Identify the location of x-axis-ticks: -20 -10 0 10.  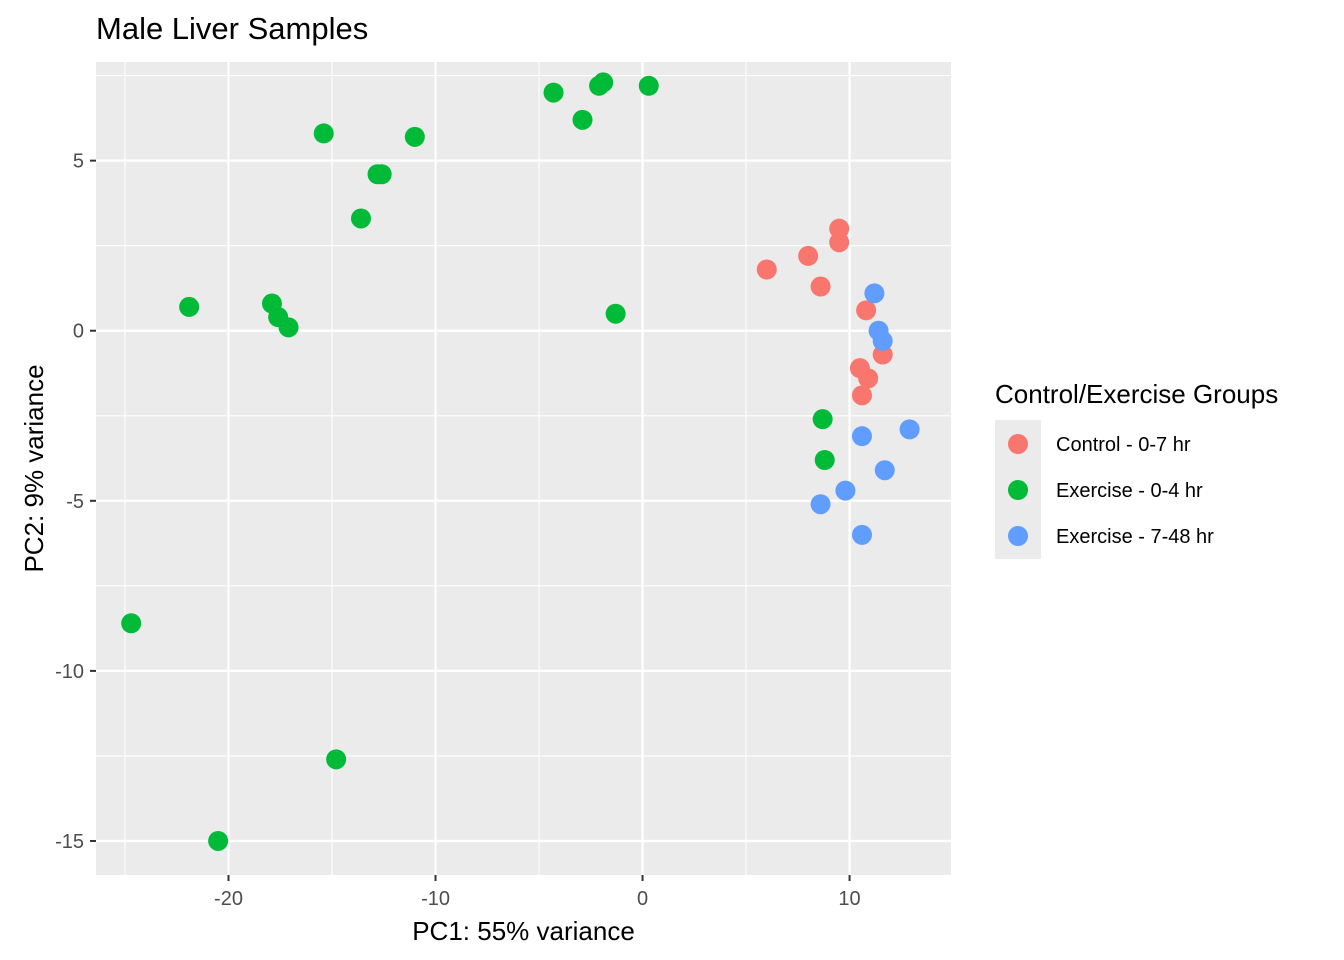
(537, 892).